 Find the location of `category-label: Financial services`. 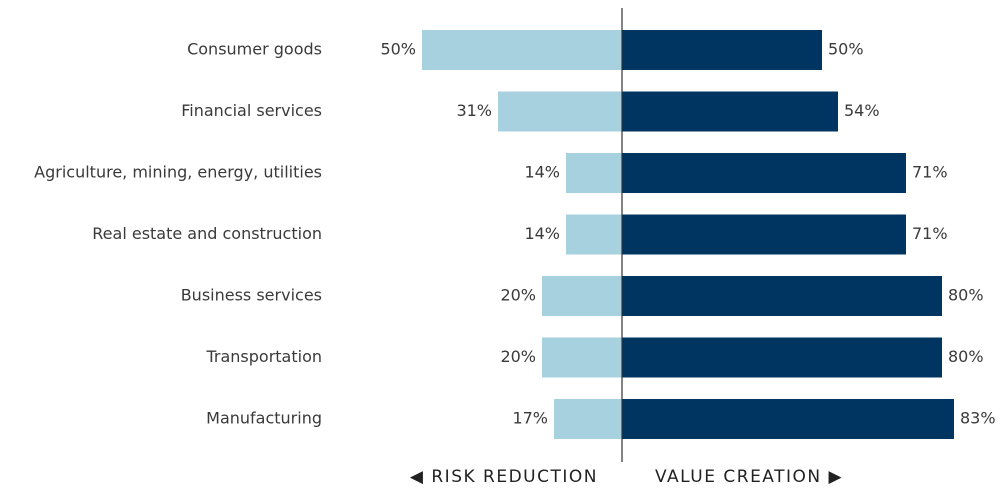

category-label: Financial services is located at coordinates (251, 110).